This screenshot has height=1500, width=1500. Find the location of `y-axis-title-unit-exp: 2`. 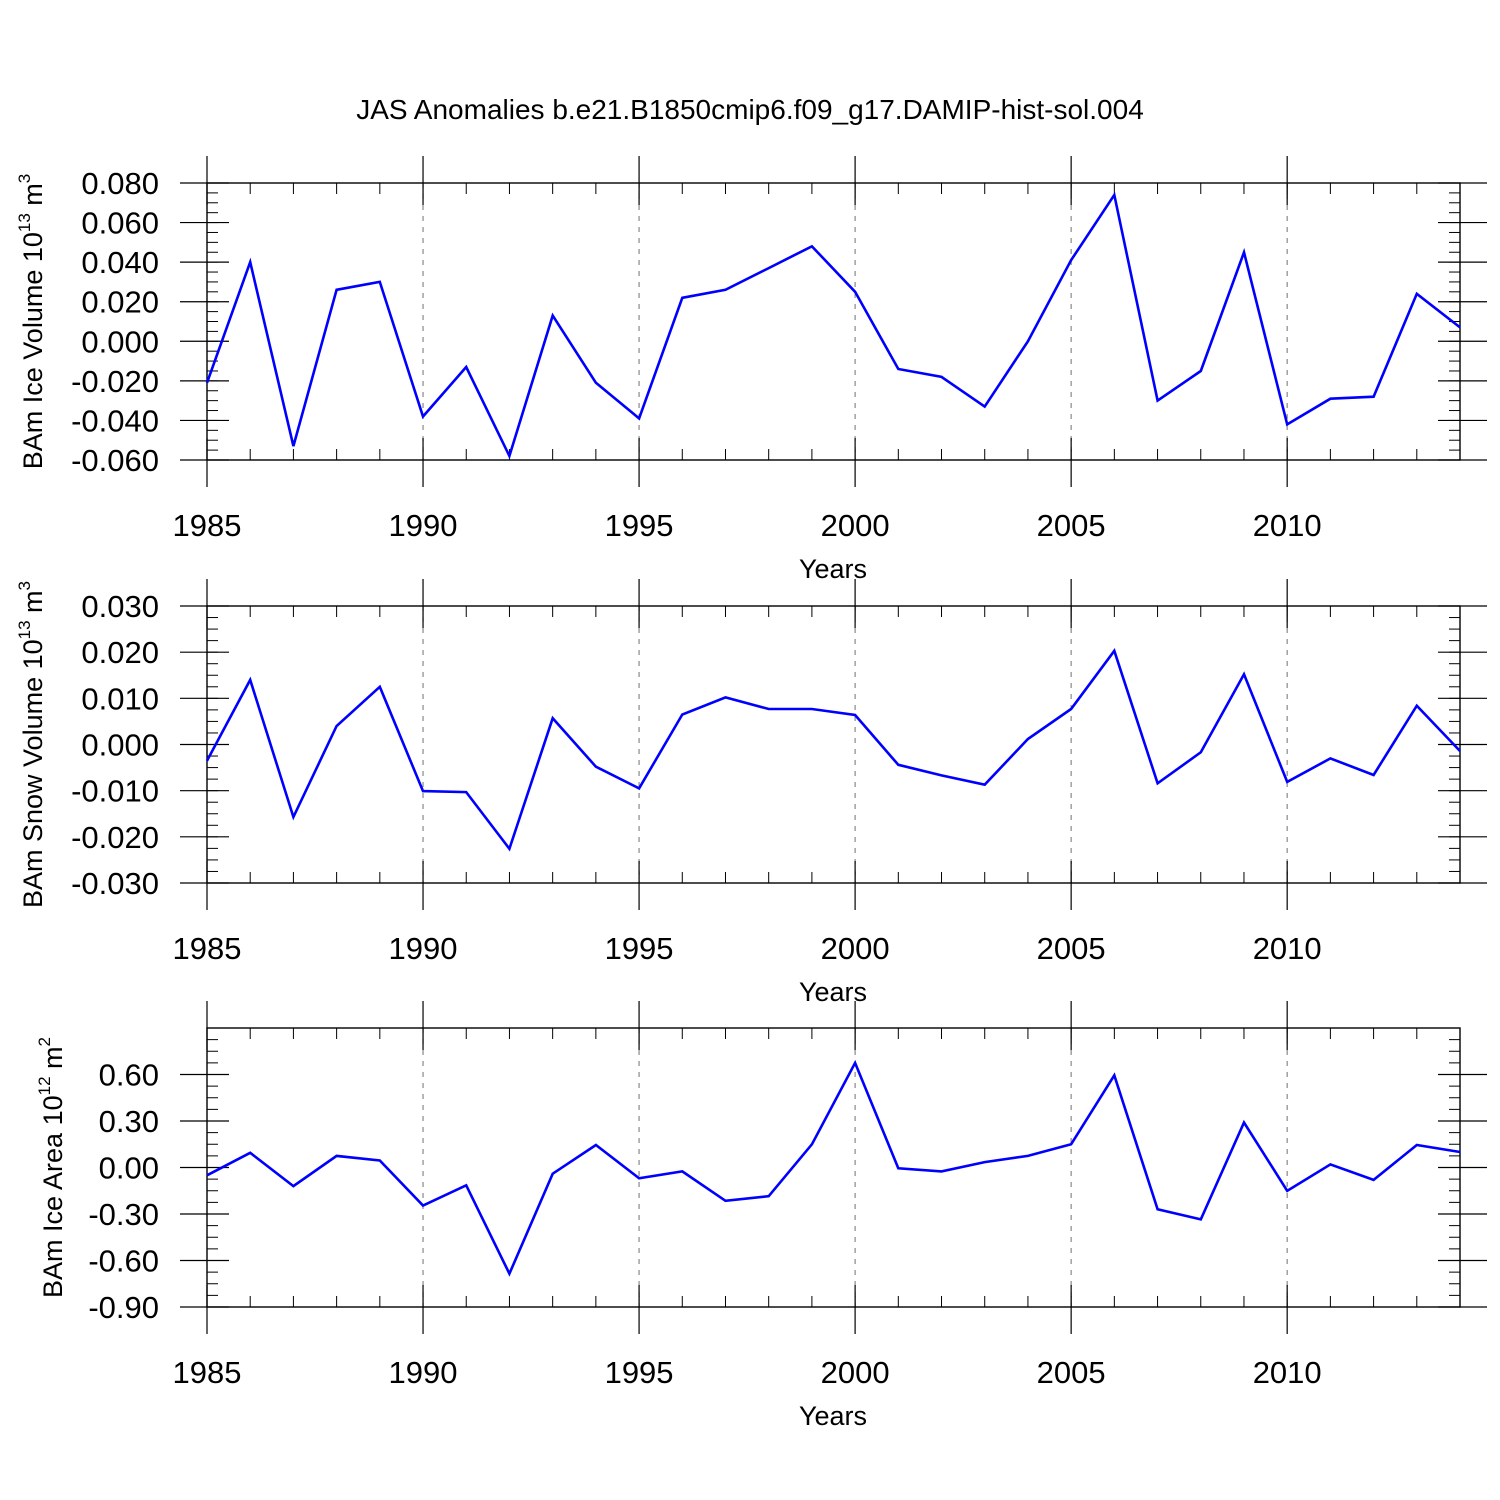

y-axis-title-unit-exp: 2 is located at coordinates (44, 1041).